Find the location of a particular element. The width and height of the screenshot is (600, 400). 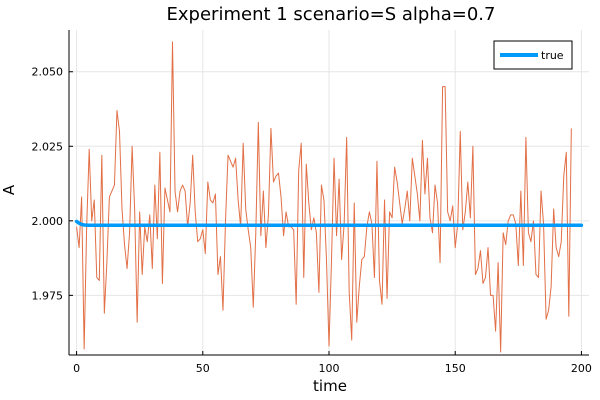

x-tick-label: 200 is located at coordinates (581, 368).